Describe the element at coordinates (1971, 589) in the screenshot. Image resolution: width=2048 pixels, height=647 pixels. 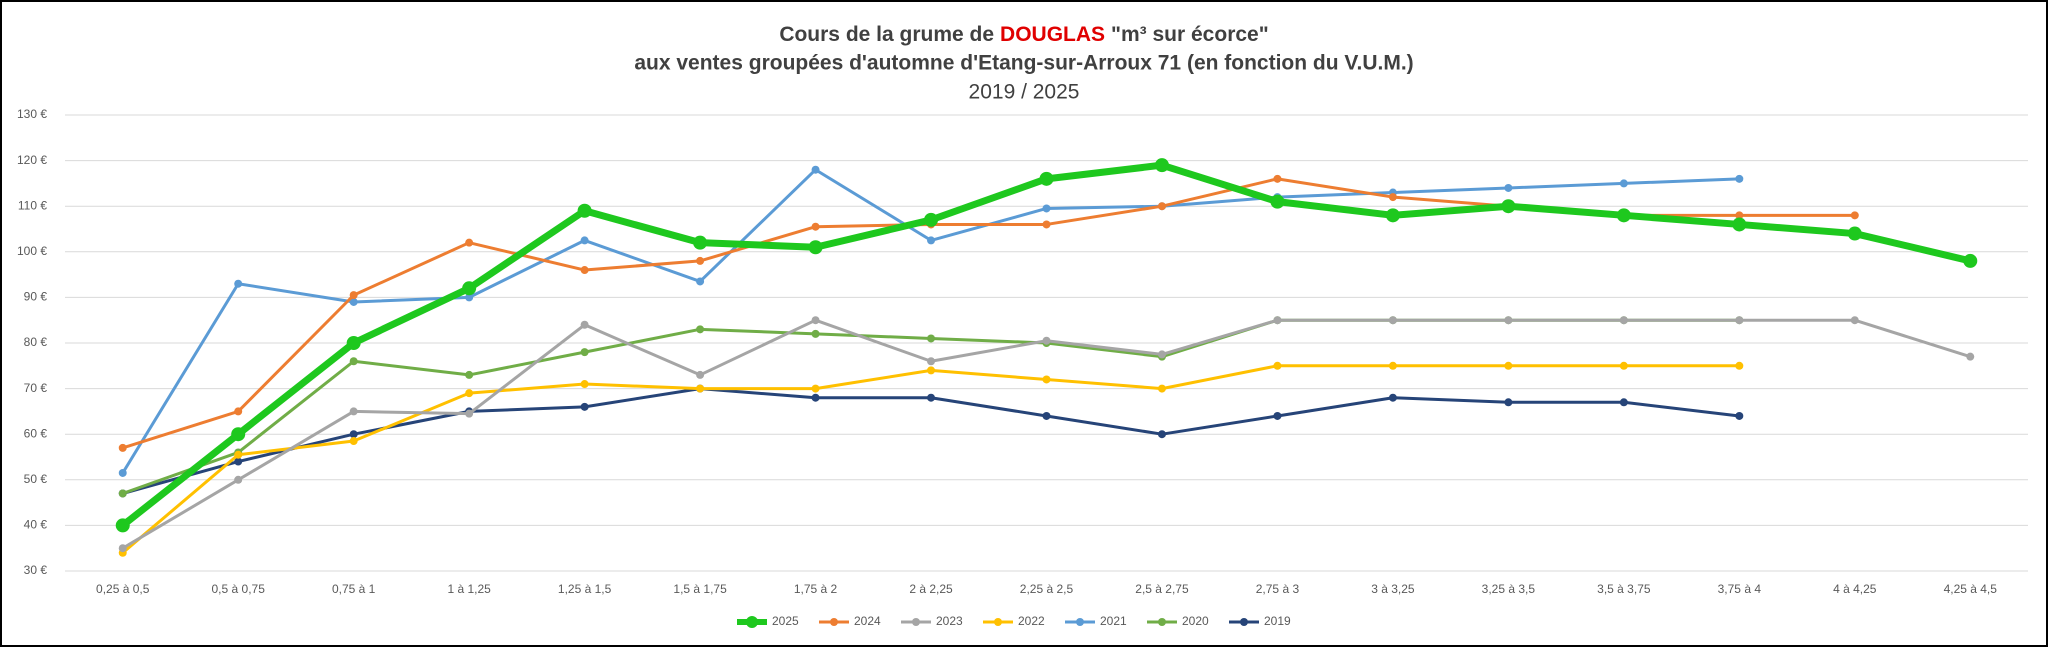
I see `x-tick-label: 4,25 à 4,5` at that location.